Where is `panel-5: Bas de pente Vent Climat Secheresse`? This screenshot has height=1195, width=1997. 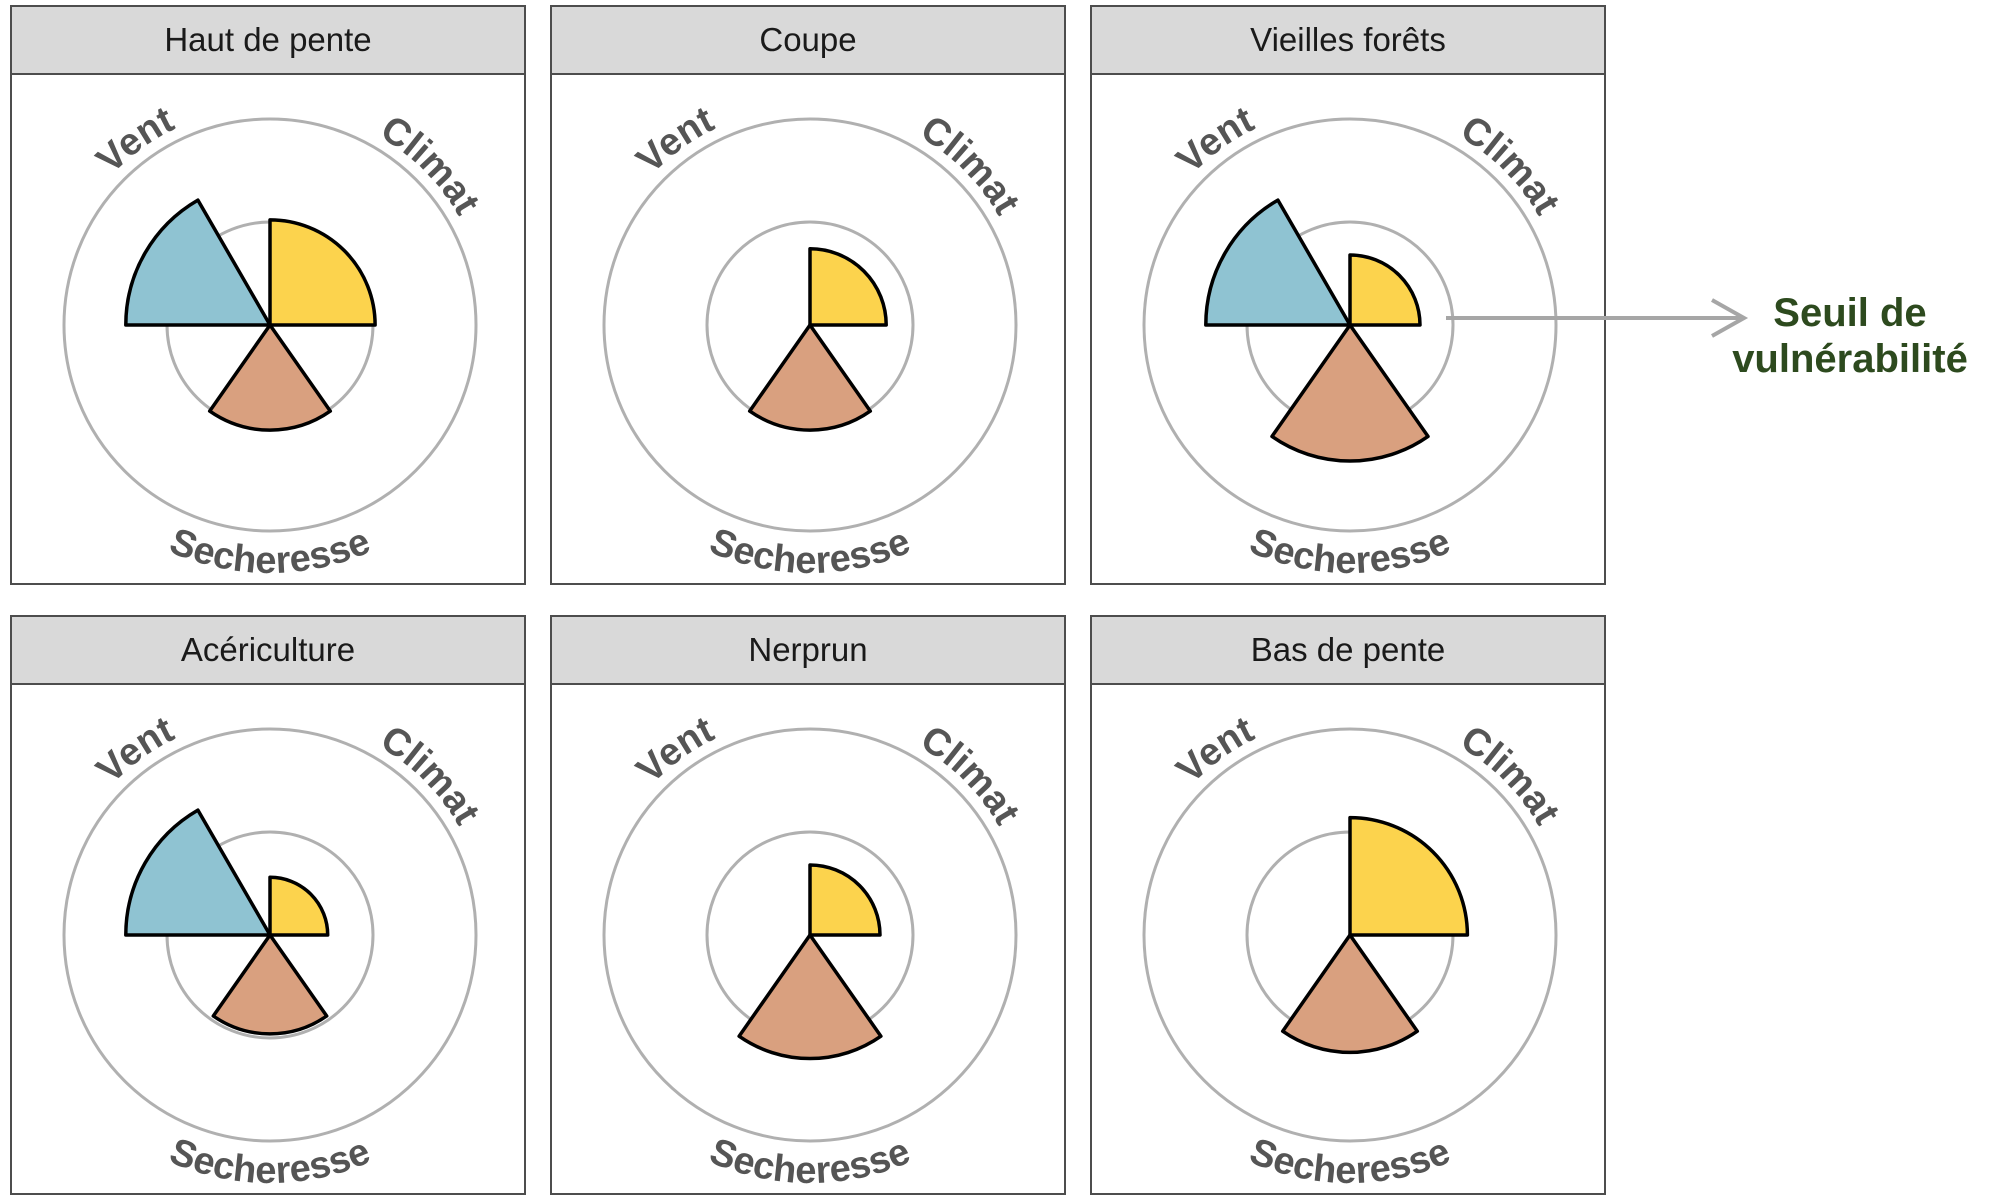 panel-5: Bas de pente Vent Climat Secheresse is located at coordinates (1348, 905).